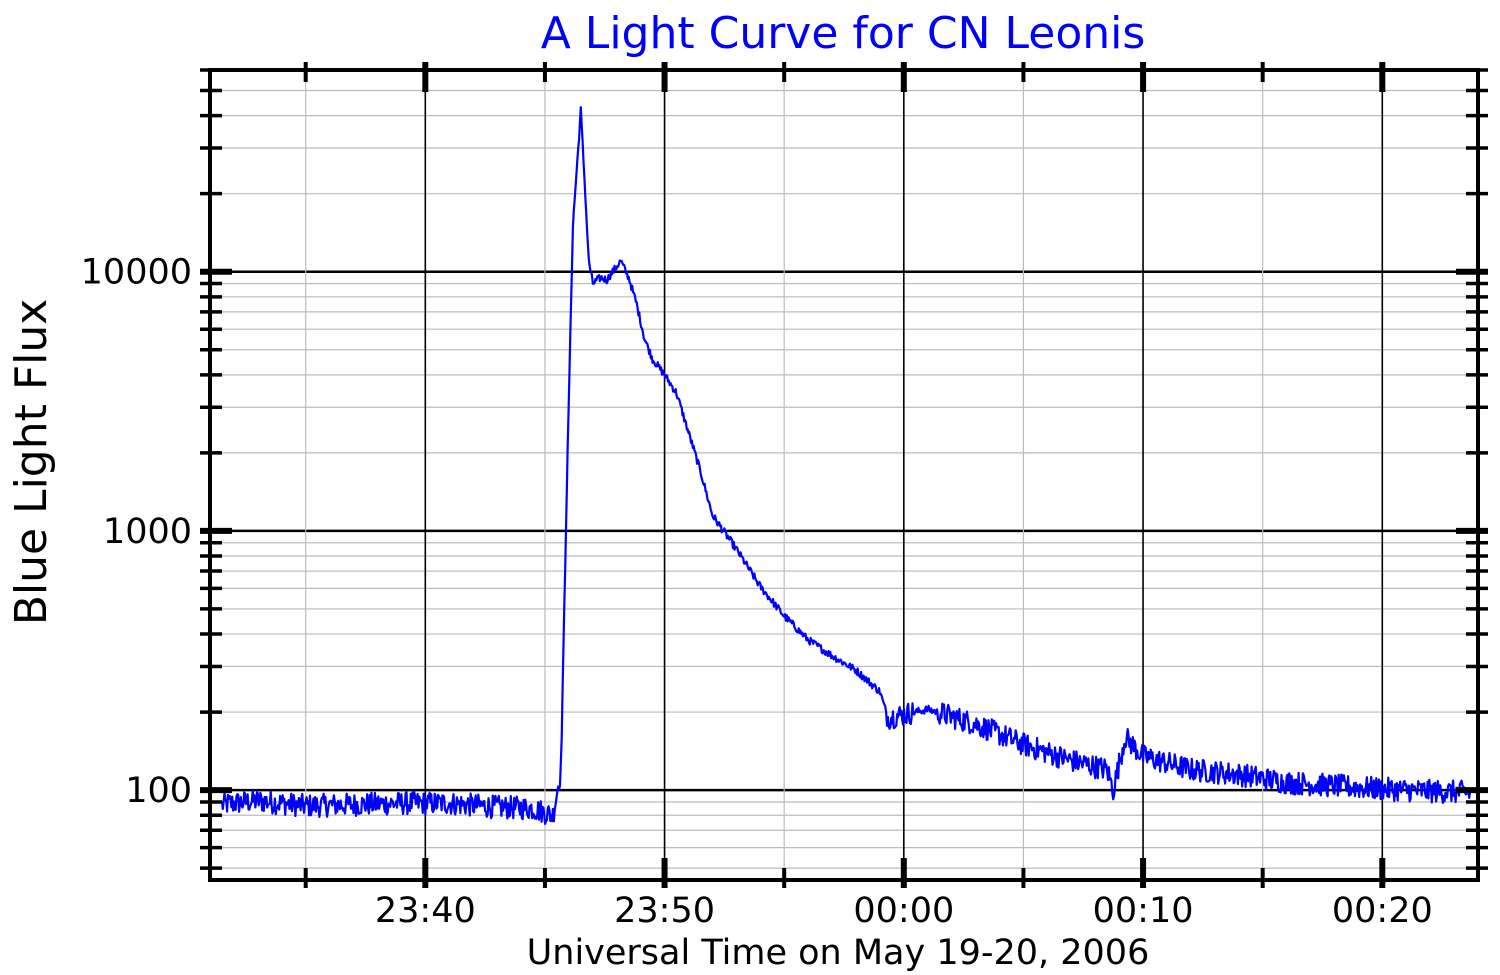 This screenshot has width=1500, height=975. What do you see at coordinates (31, 462) in the screenshot?
I see `y-axis-label: Blue Light Flux` at bounding box center [31, 462].